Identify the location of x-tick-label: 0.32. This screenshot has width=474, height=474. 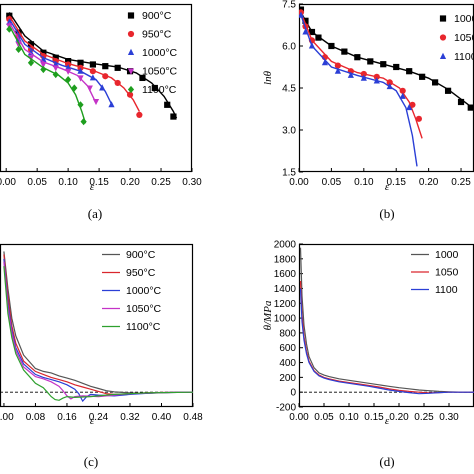
(130, 417).